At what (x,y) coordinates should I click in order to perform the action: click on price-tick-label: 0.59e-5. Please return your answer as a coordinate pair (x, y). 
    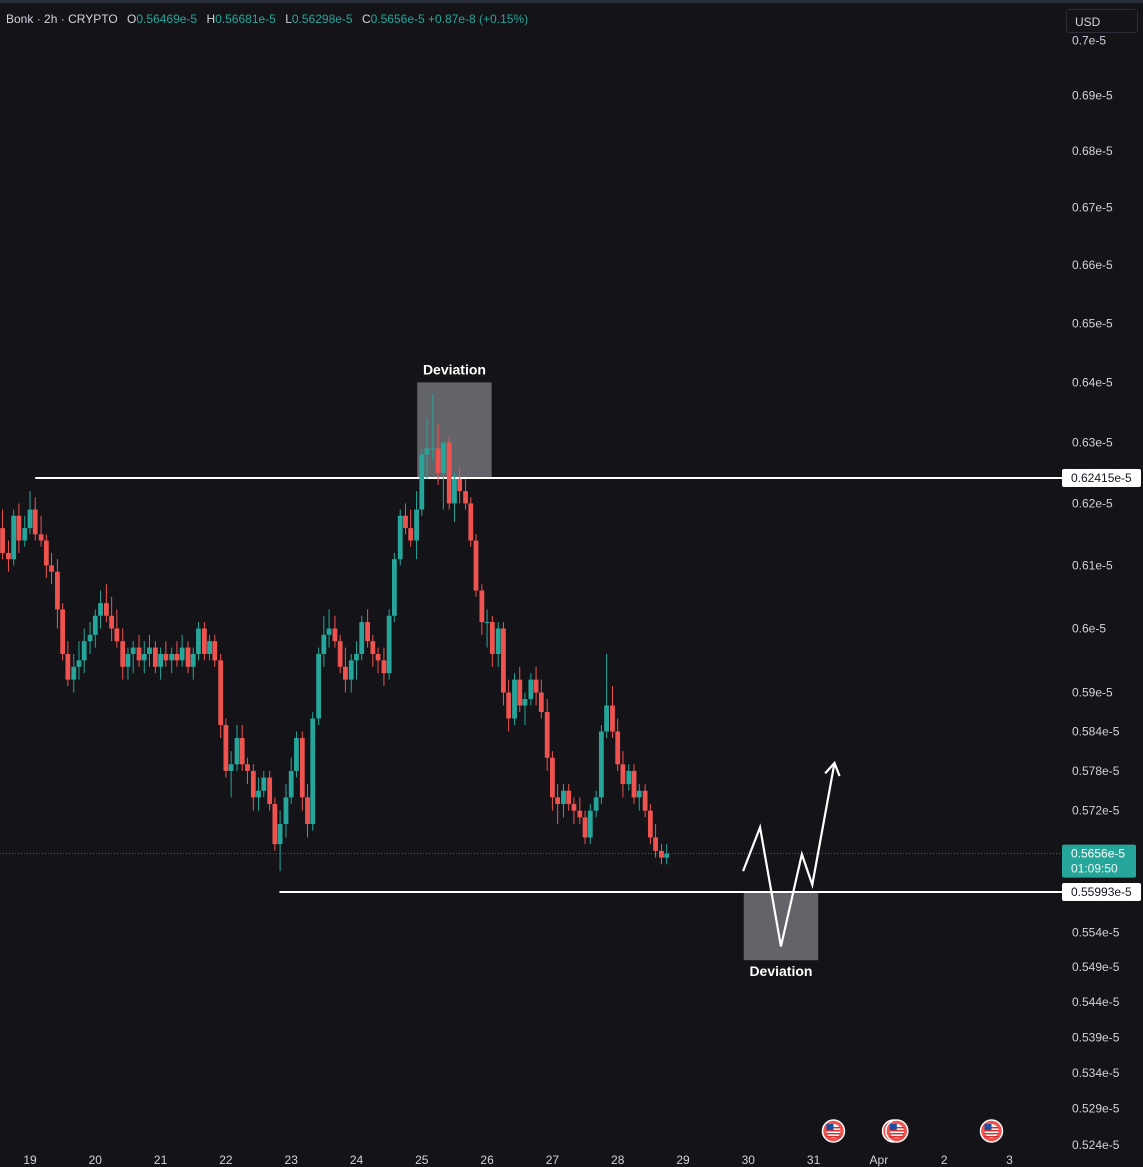
    Looking at the image, I should click on (1092, 693).